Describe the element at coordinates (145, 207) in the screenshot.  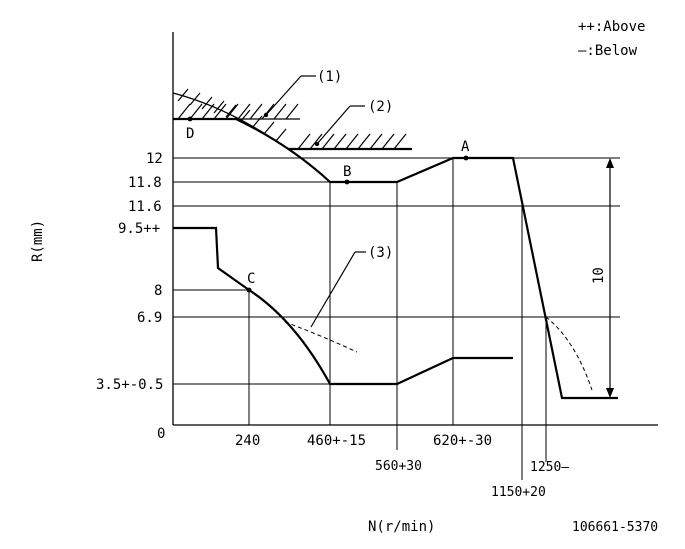
I see `y-tick-11-6: 11.6` at that location.